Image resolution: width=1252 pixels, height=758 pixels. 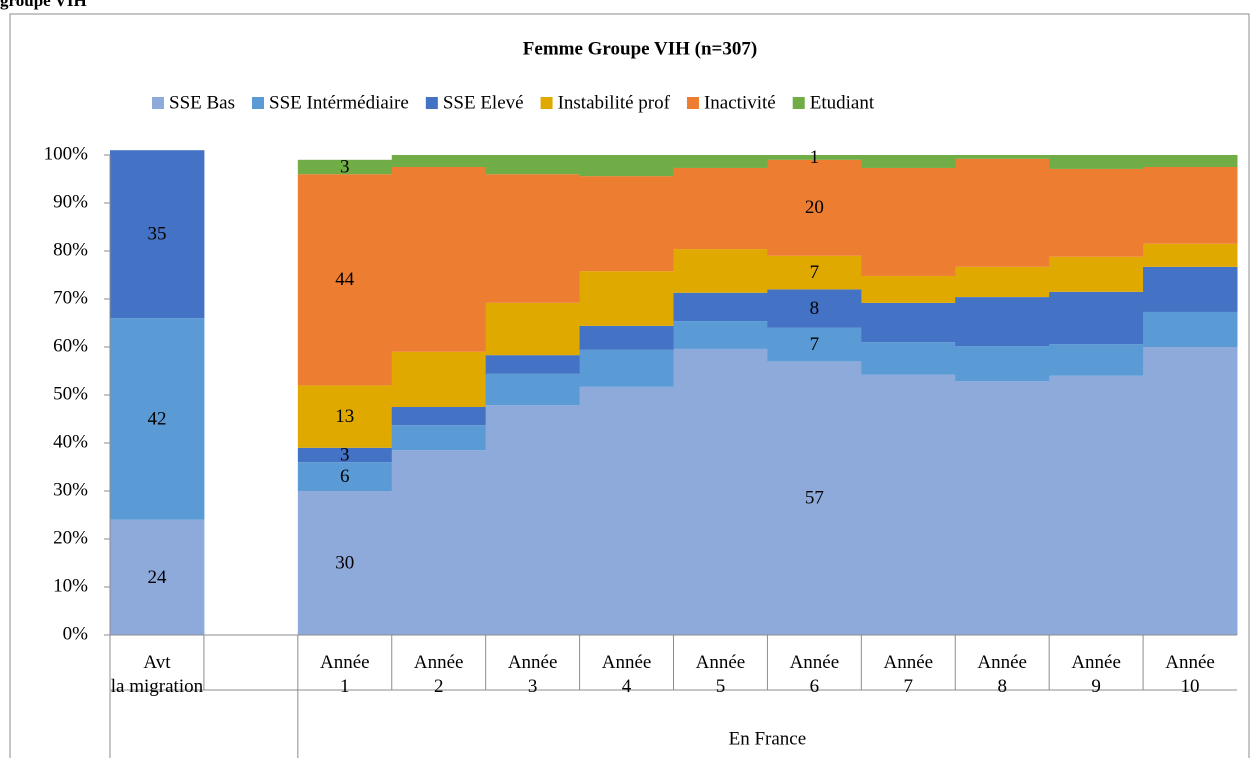 I want to click on chart-title: Femme Groupe VIH (n=307), so click(x=640, y=48).